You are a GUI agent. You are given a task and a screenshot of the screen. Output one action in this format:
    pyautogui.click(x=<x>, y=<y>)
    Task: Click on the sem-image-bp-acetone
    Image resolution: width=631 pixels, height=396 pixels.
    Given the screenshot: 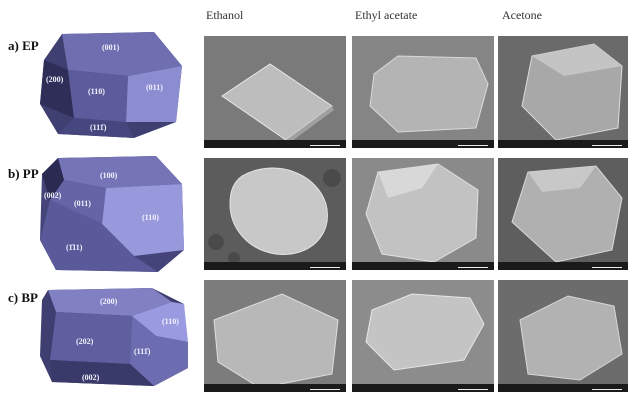 What is the action you would take?
    pyautogui.click(x=563, y=336)
    